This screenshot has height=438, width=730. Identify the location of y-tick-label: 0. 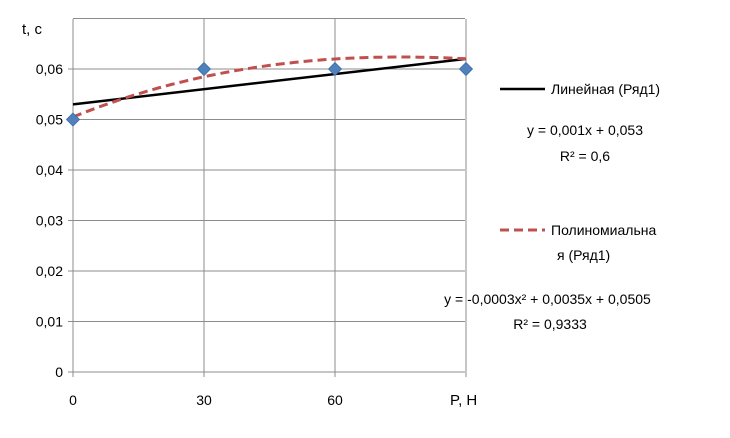
(59, 372).